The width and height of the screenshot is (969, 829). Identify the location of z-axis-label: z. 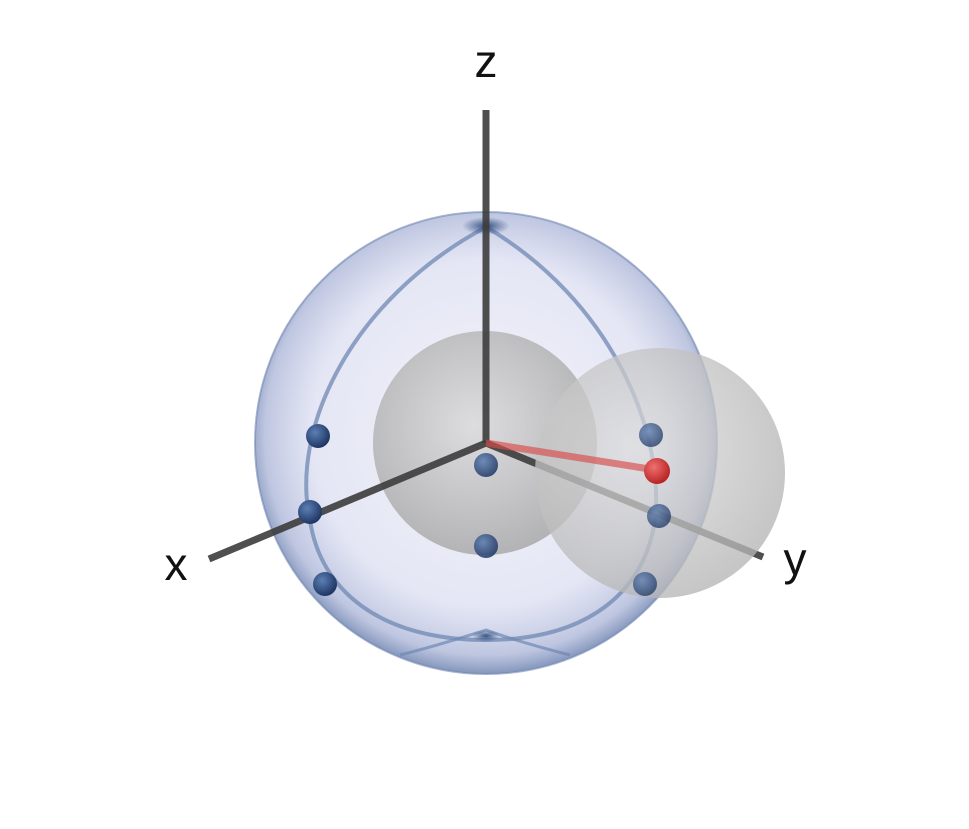
(486, 61).